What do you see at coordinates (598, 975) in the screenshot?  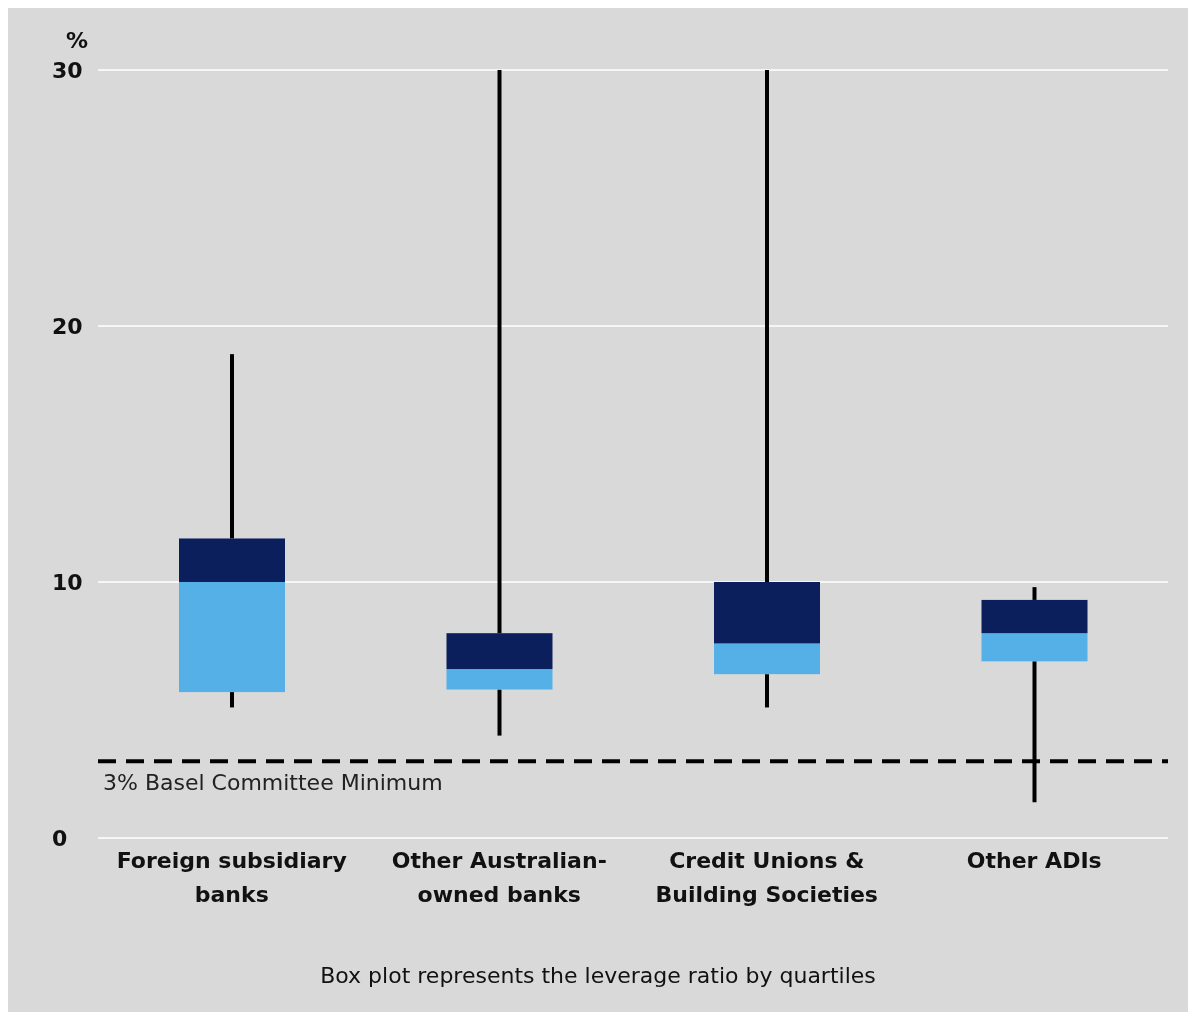 I see `text: Box plot represents the leverage ratio by quartiles` at bounding box center [598, 975].